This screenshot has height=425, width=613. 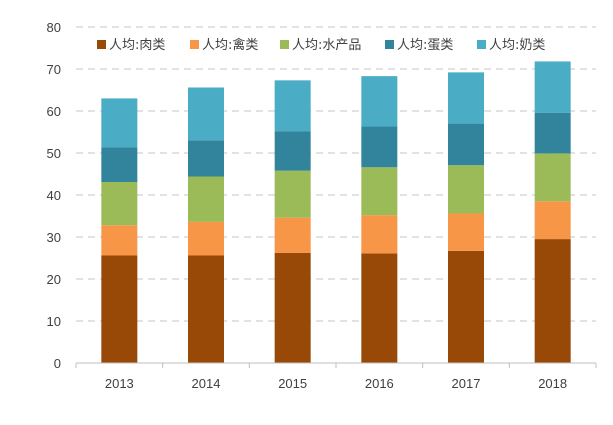 I want to click on legend-label: 人均:肉类, so click(x=137, y=45).